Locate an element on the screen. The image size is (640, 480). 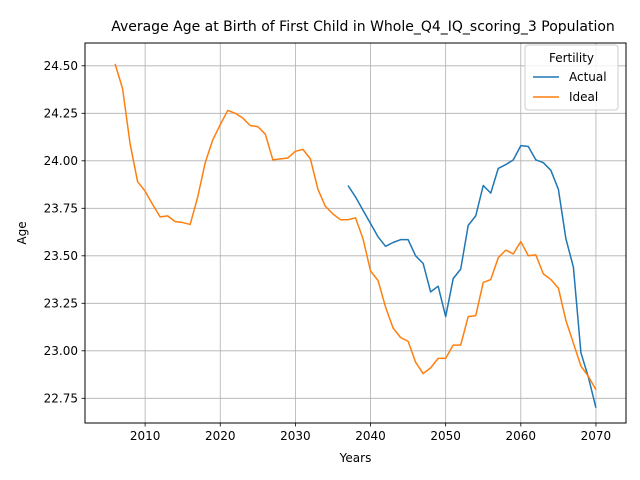
y-tick-label: 24.50 is located at coordinates (61, 66).